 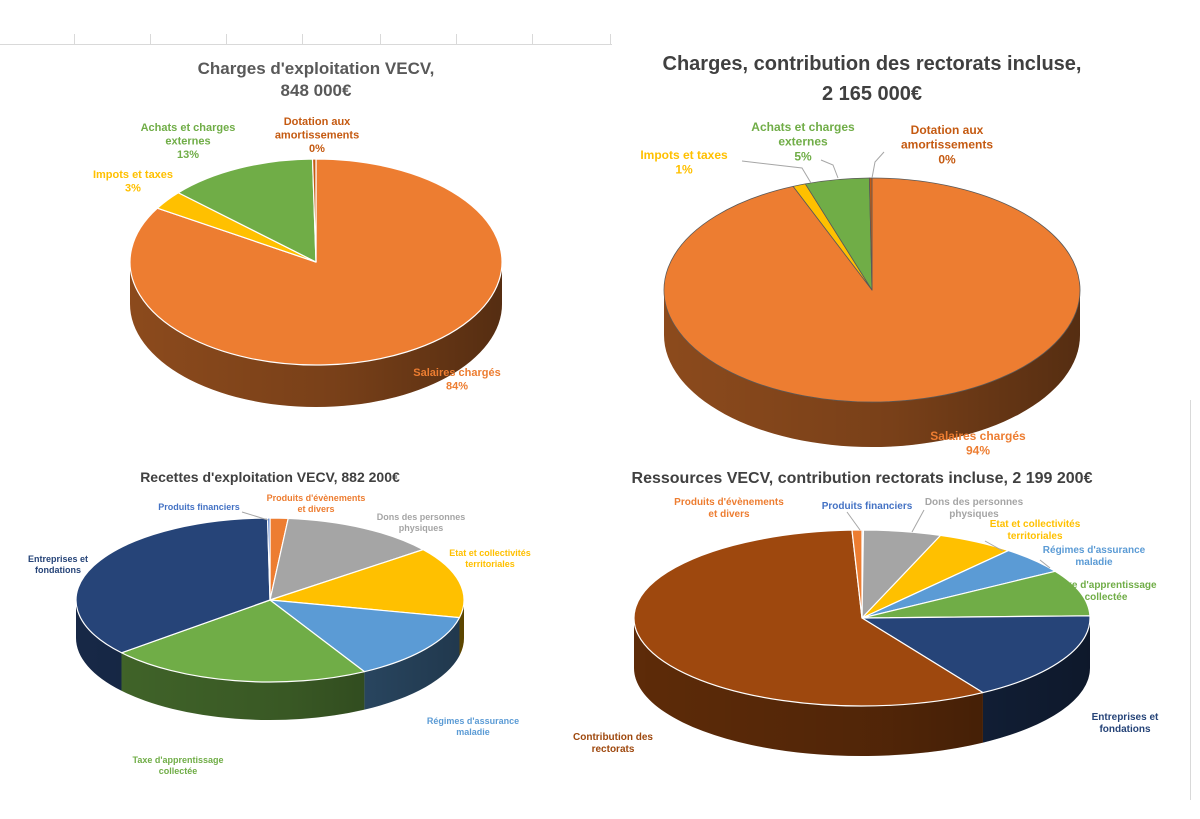 I want to click on data-label-line: rectorats, so click(x=613, y=749).